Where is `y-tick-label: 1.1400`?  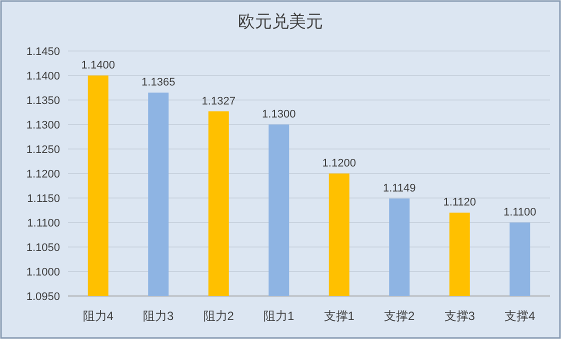 y-tick-label: 1.1400 is located at coordinates (43, 76).